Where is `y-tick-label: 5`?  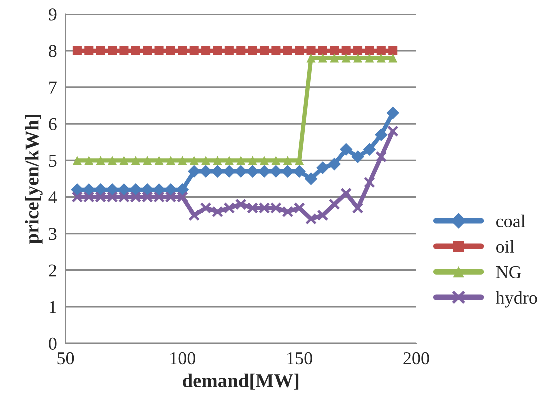 y-tick-label: 5 is located at coordinates (53, 161).